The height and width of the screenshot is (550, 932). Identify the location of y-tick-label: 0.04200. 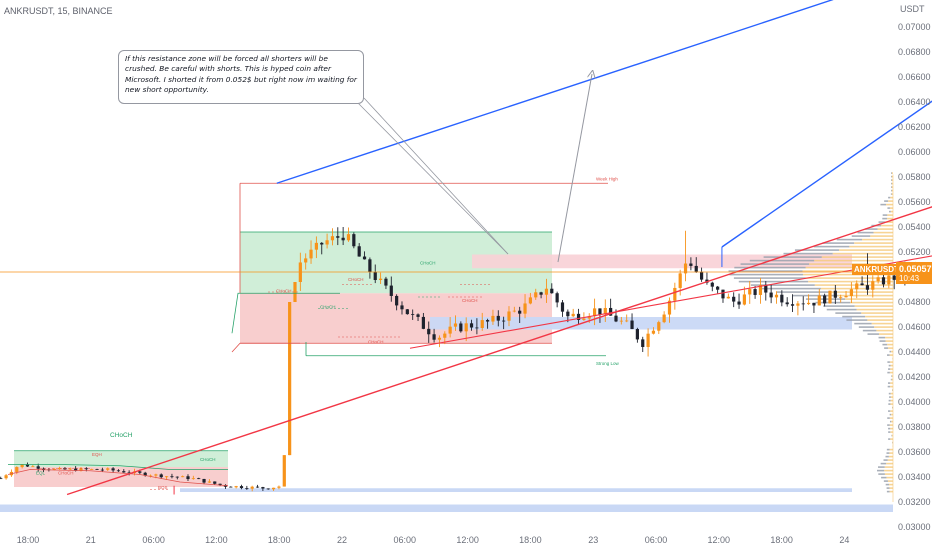
(914, 377).